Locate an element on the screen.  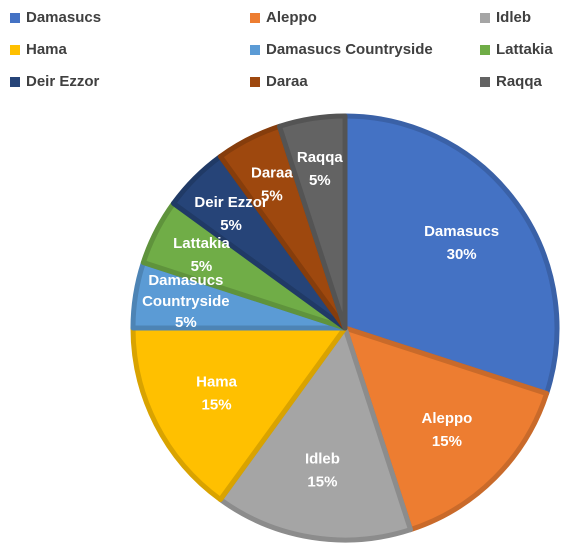
legend-label: Lattakia is located at coordinates (524, 49).